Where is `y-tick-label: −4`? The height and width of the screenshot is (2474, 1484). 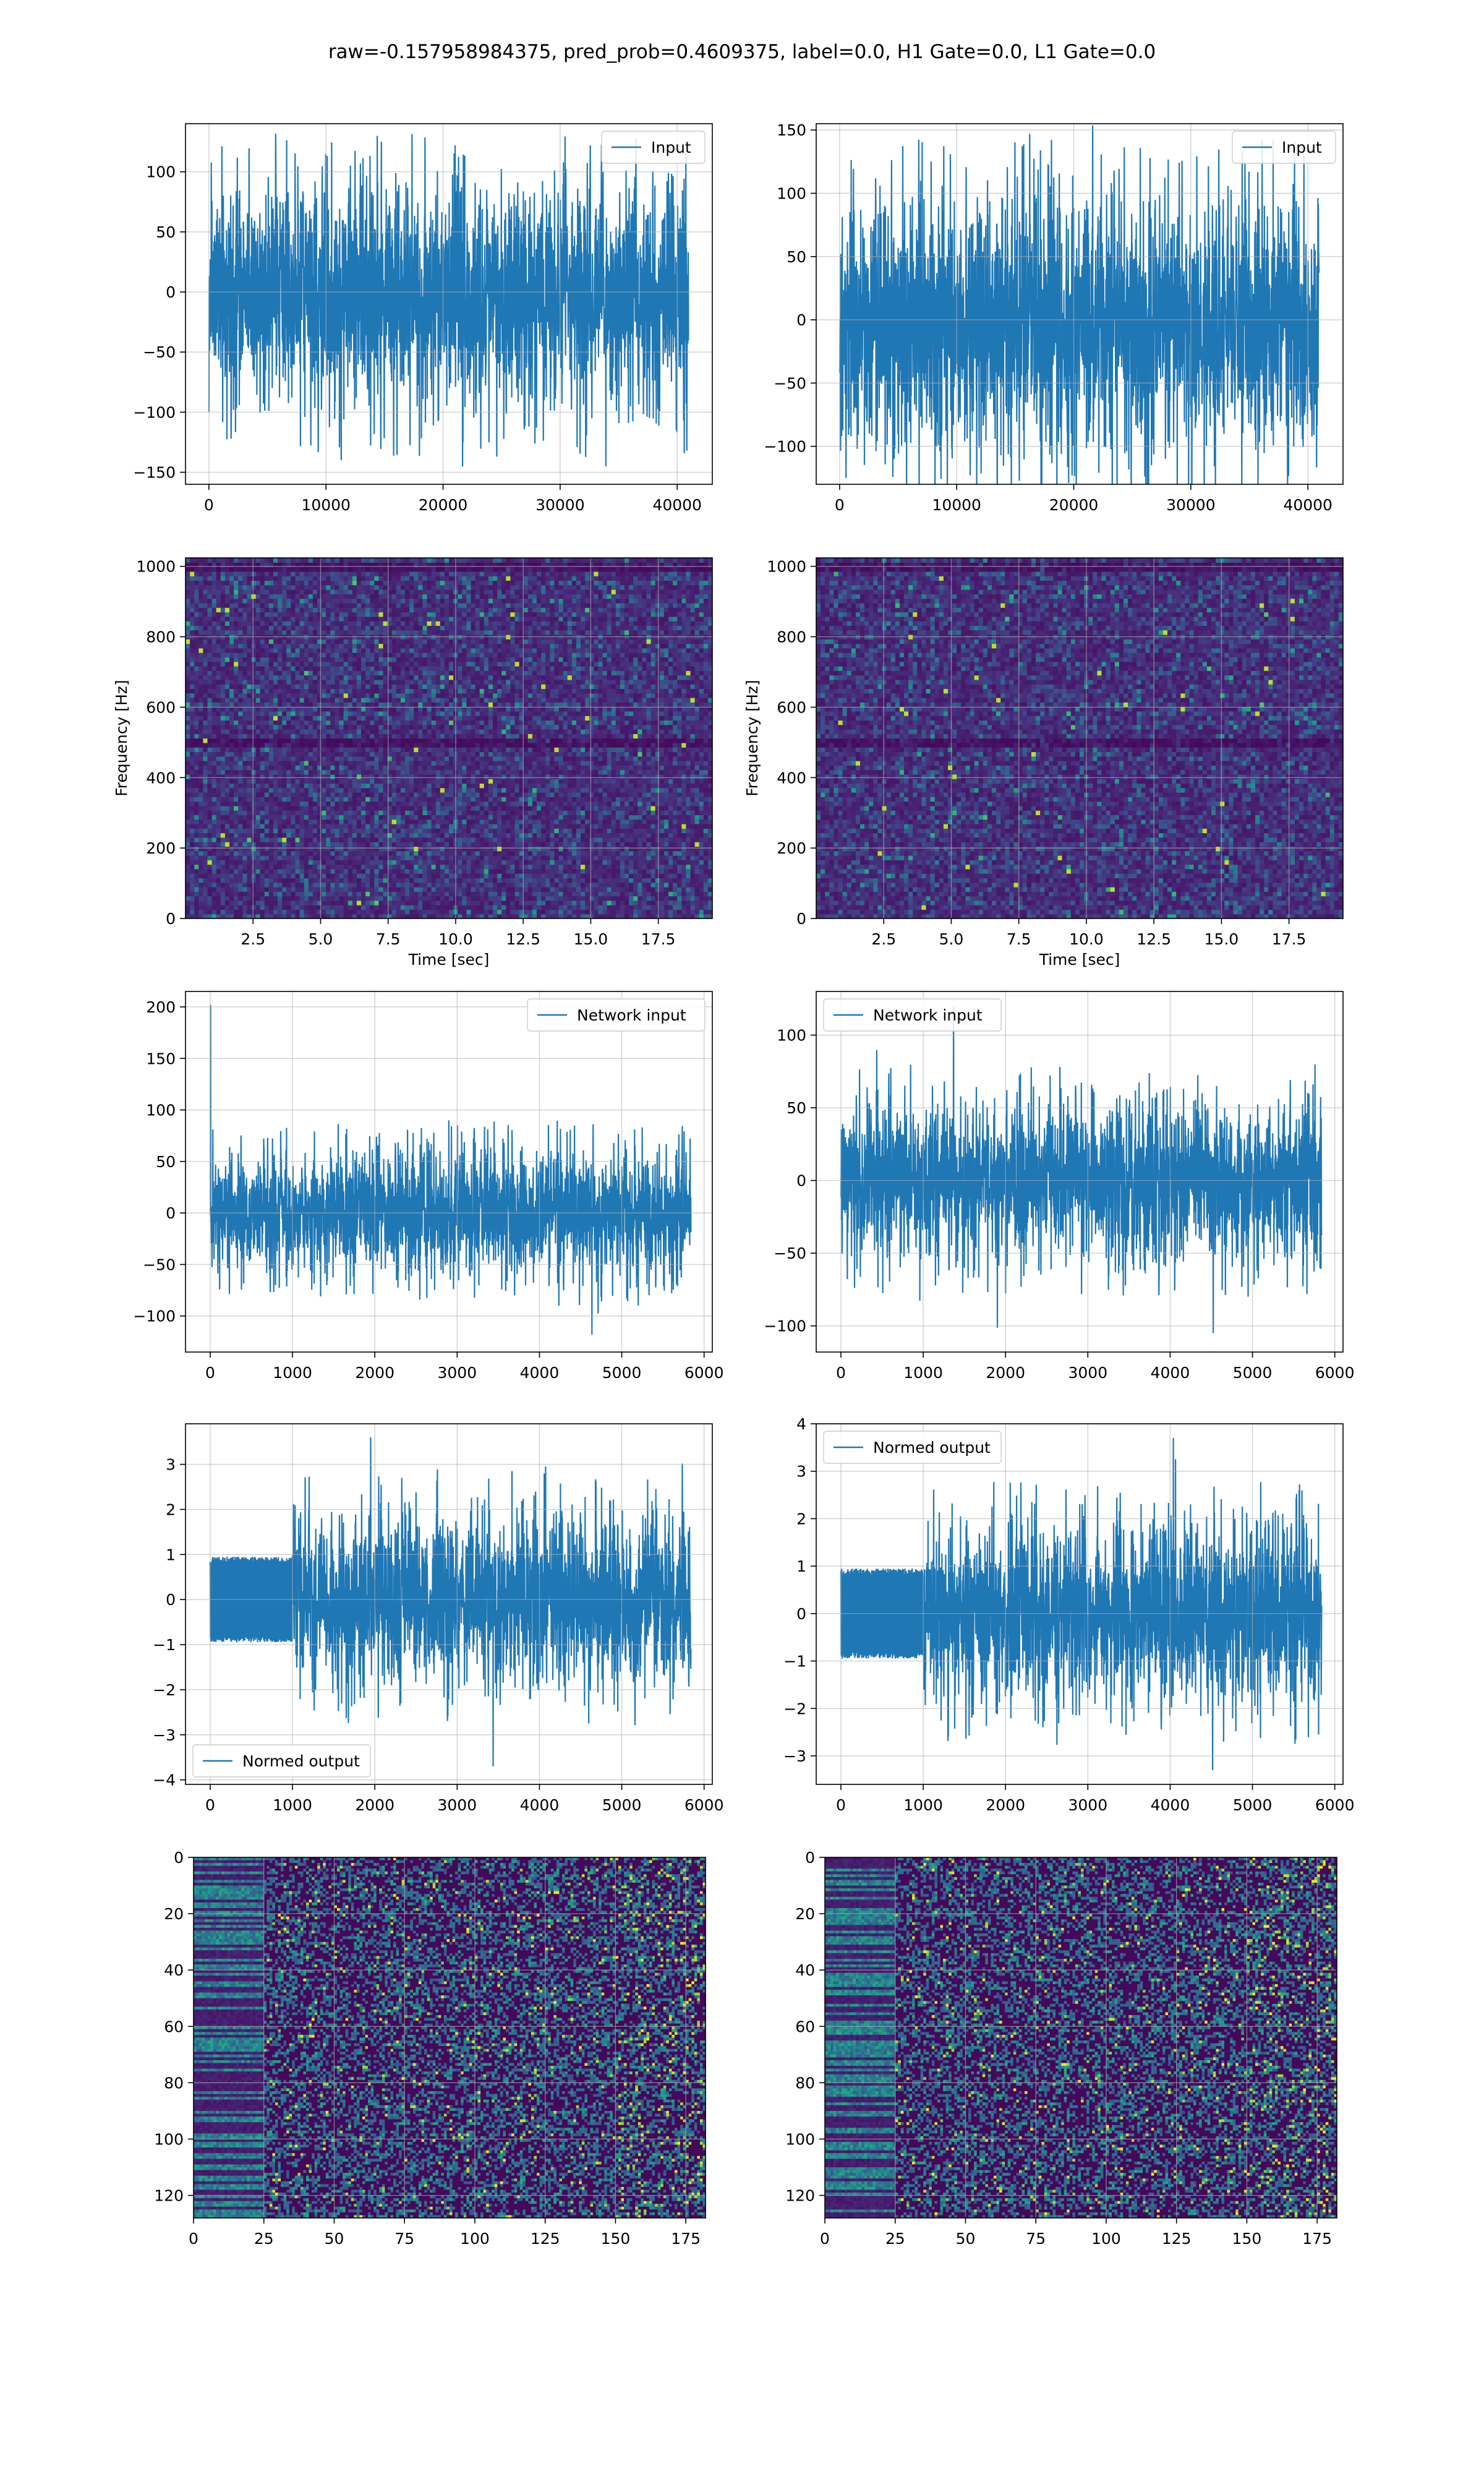 y-tick-label: −4 is located at coordinates (164, 1780).